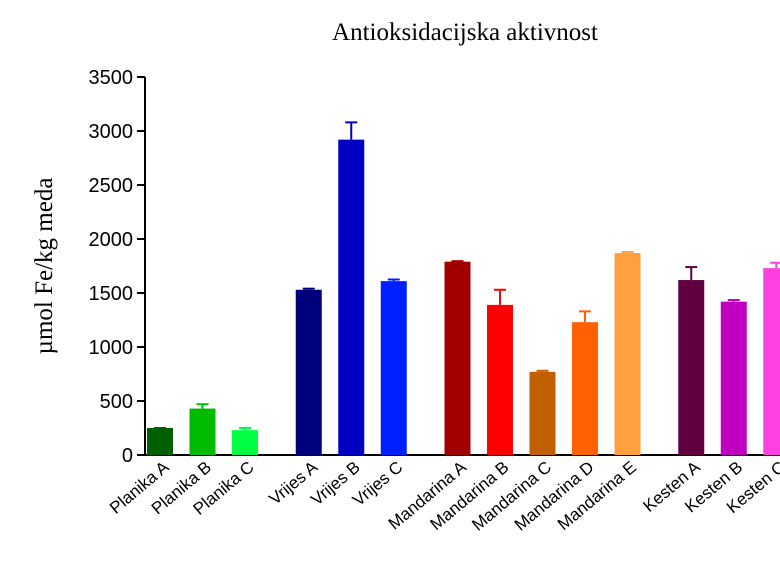 The width and height of the screenshot is (780, 563). What do you see at coordinates (111, 348) in the screenshot?
I see `y-tick-label: 1000` at bounding box center [111, 348].